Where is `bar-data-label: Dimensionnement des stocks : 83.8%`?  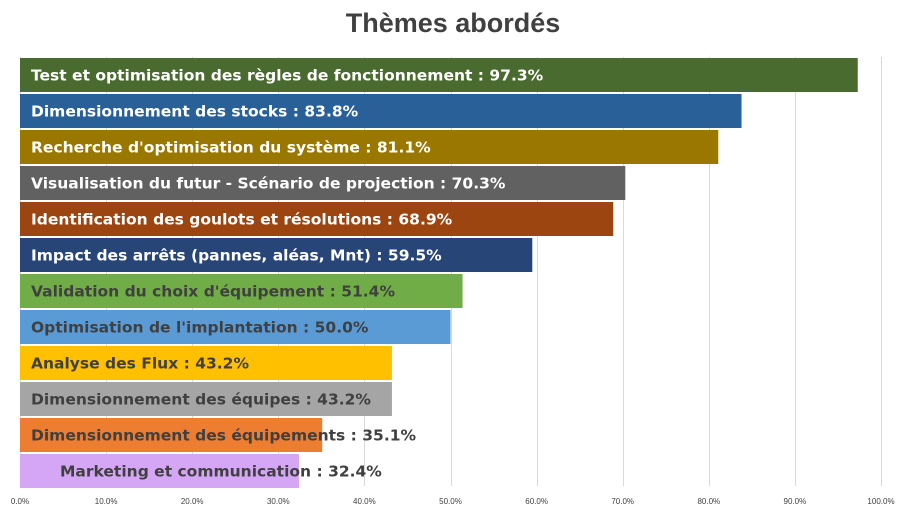
bar-data-label: Dimensionnement des stocks : 83.8% is located at coordinates (195, 112).